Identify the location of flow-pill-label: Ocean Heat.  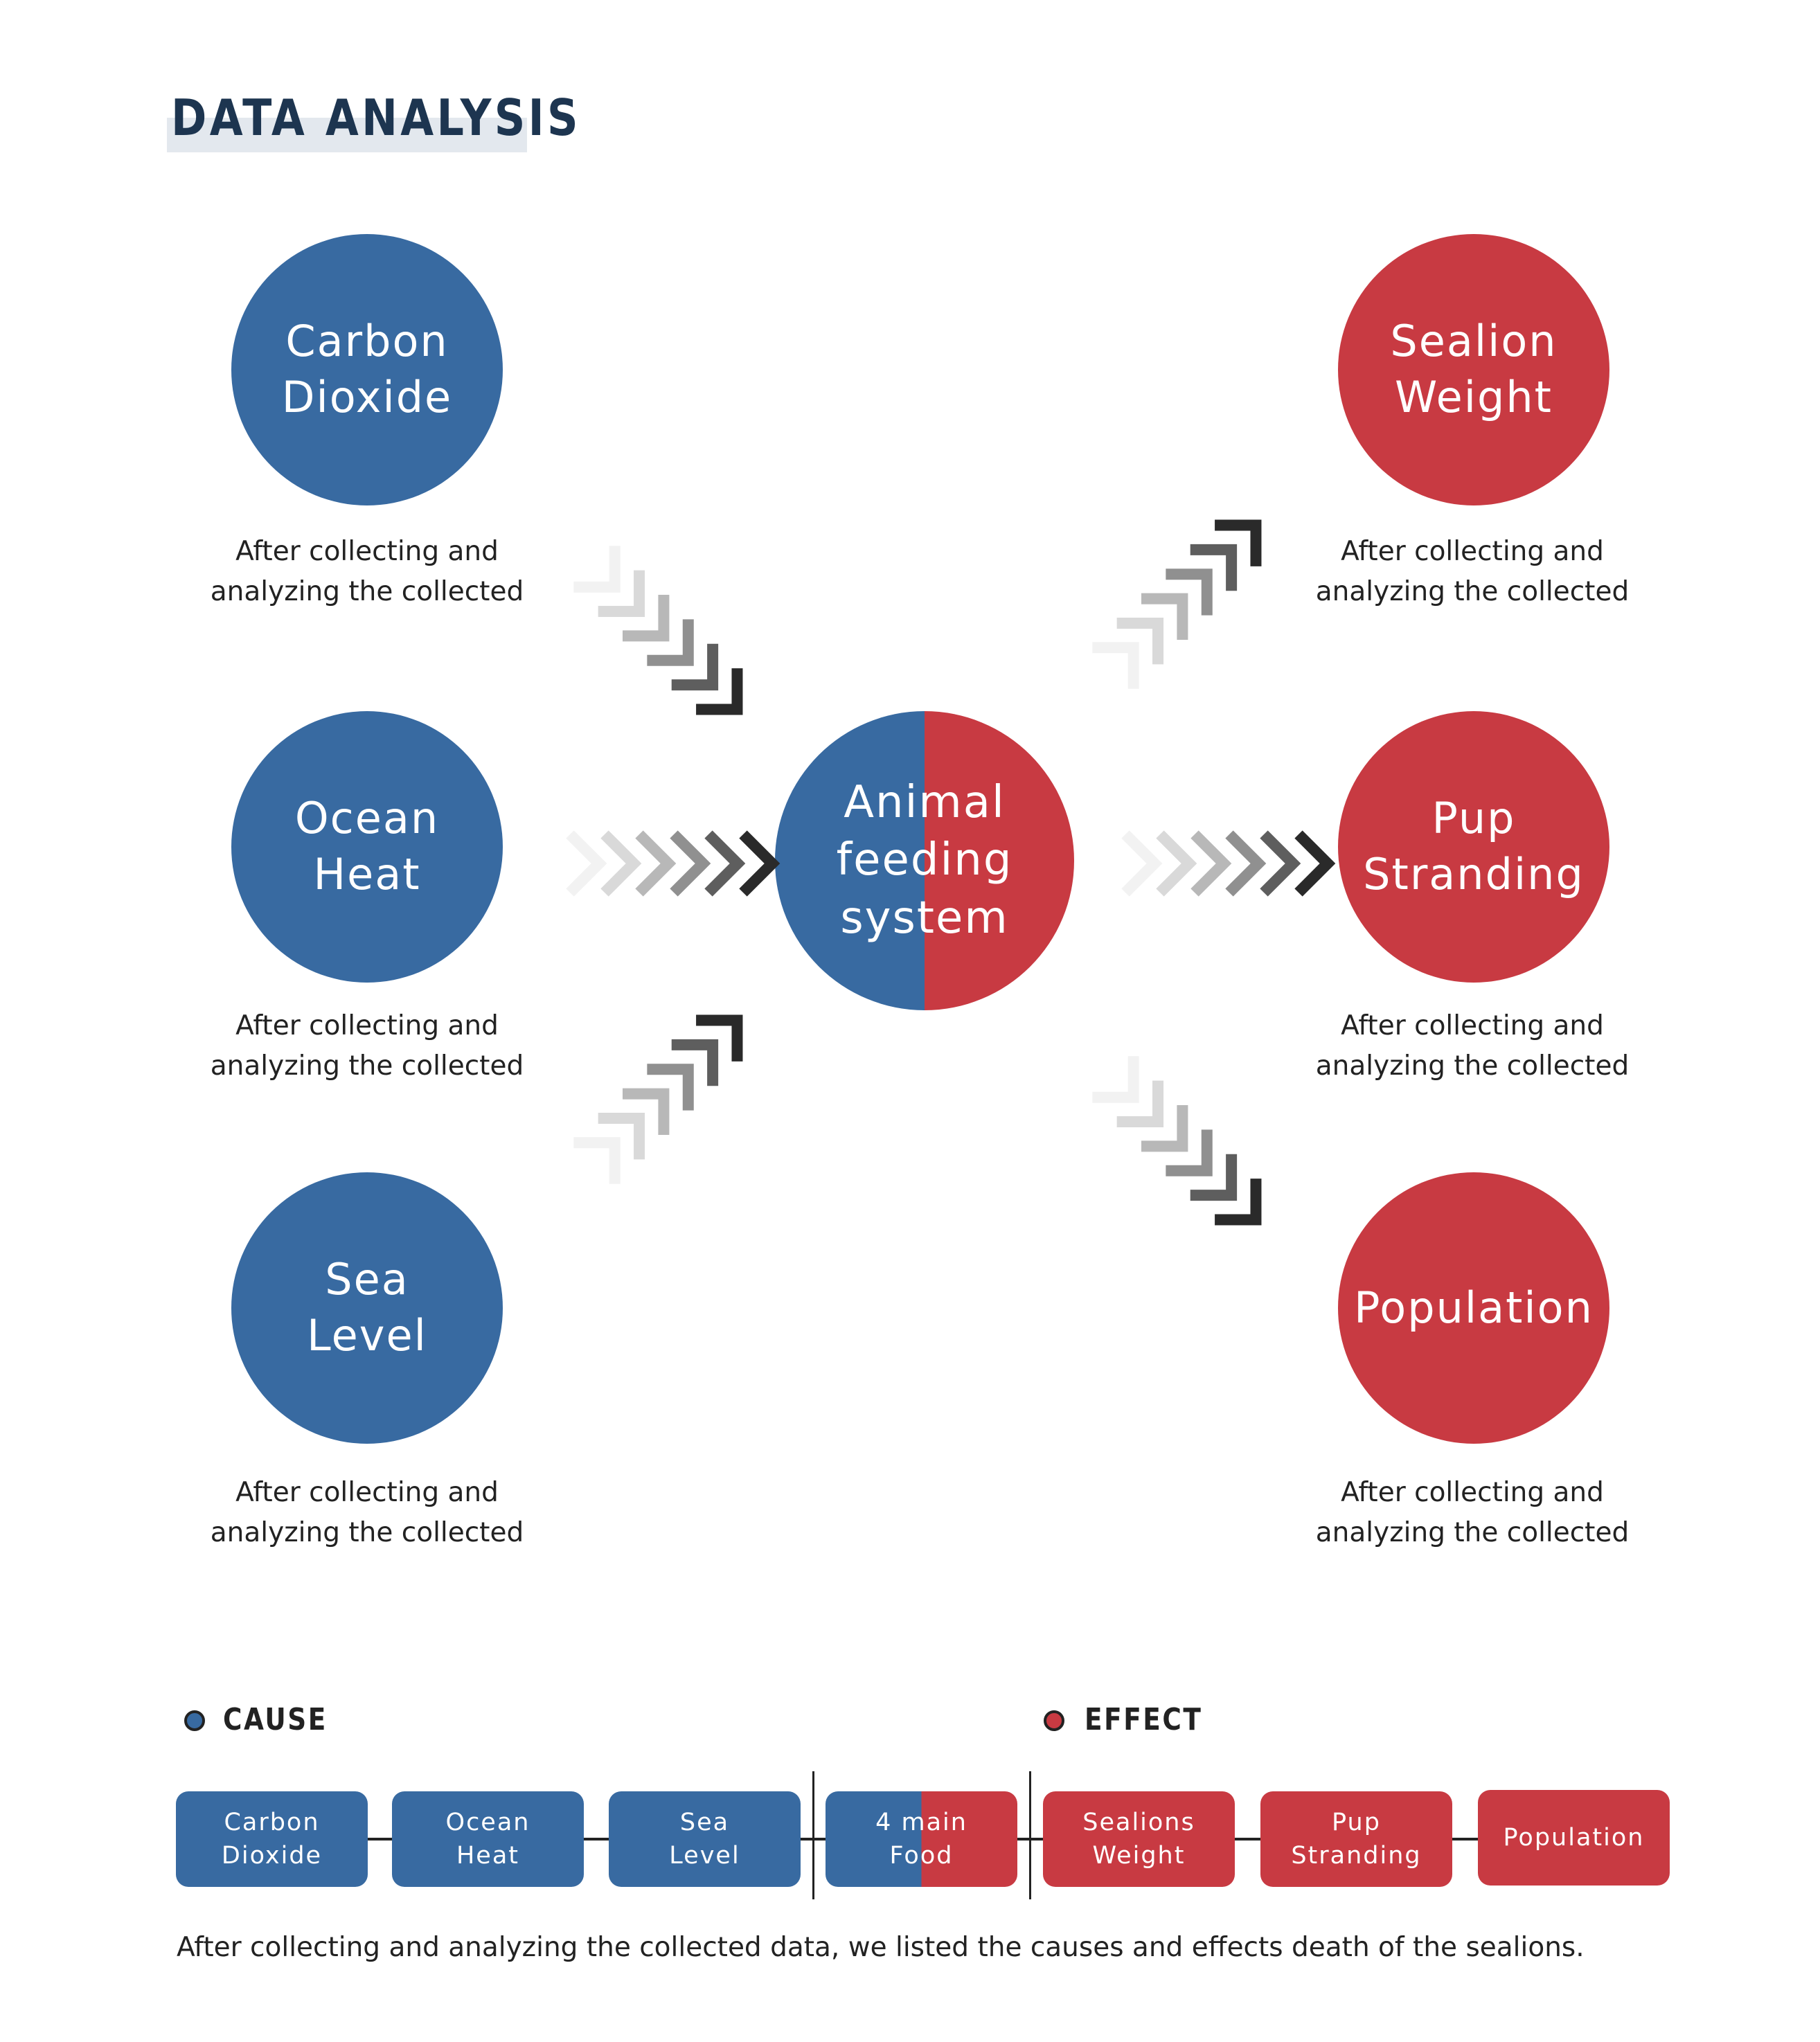
(487, 1839).